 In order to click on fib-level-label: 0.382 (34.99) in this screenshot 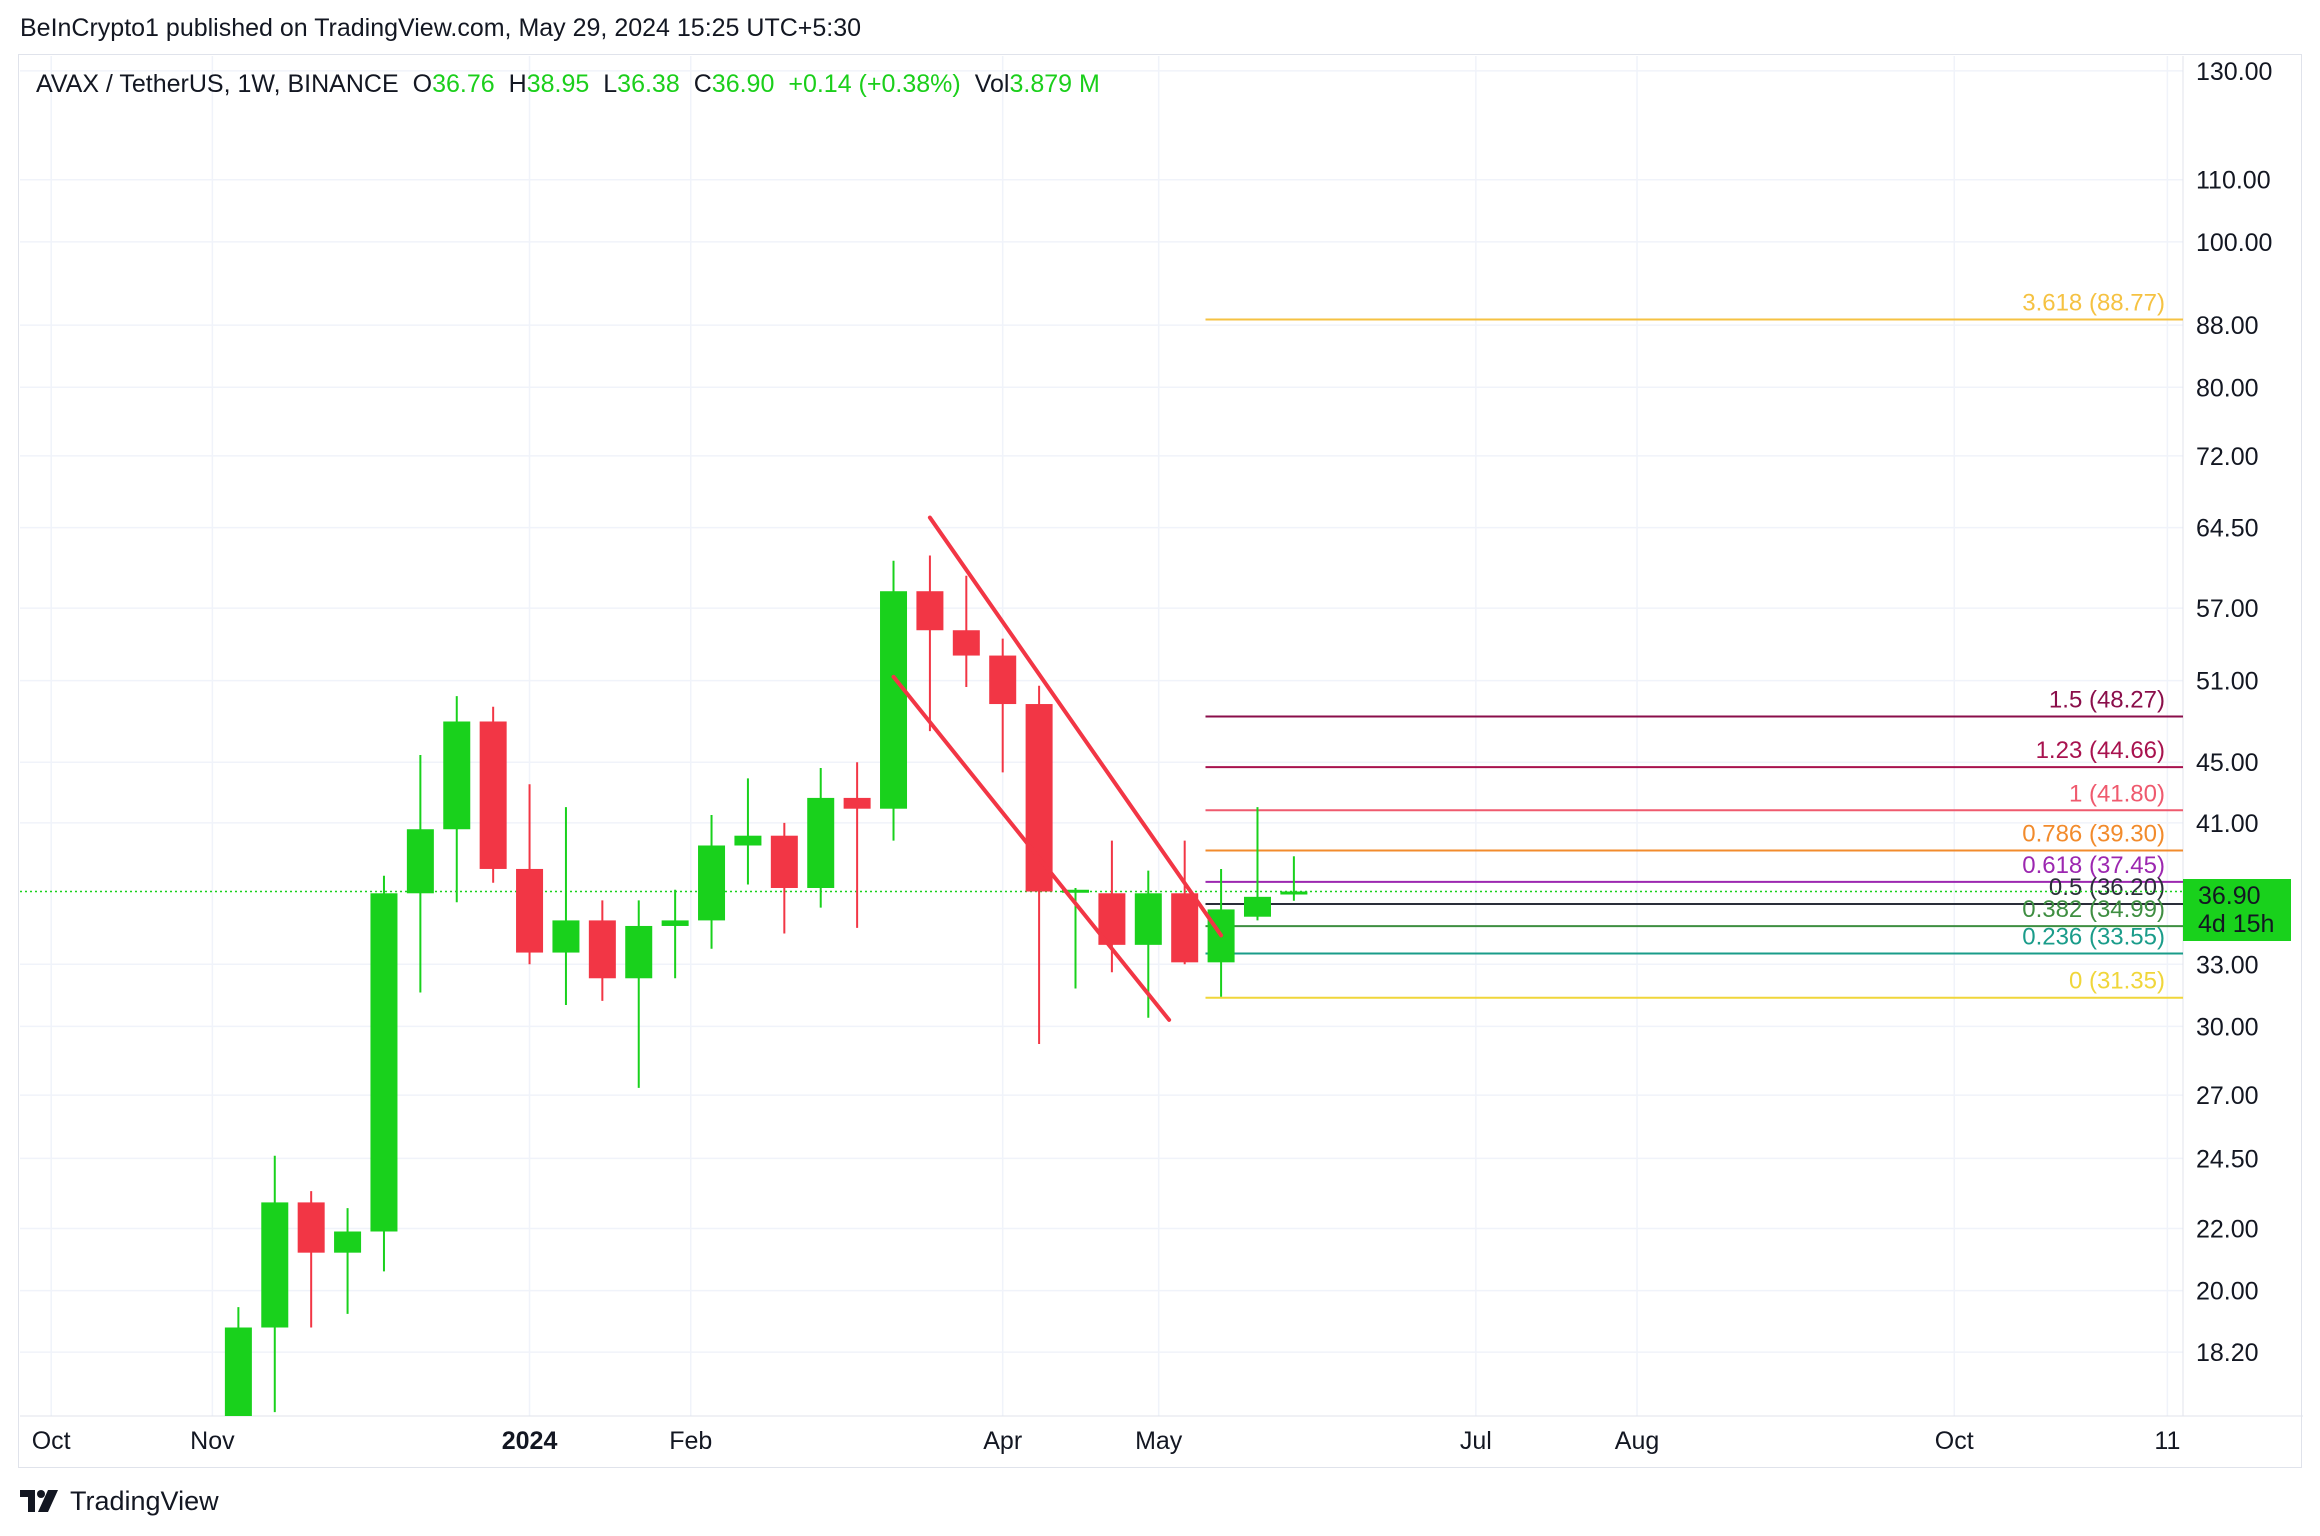, I will do `click(2093, 909)`.